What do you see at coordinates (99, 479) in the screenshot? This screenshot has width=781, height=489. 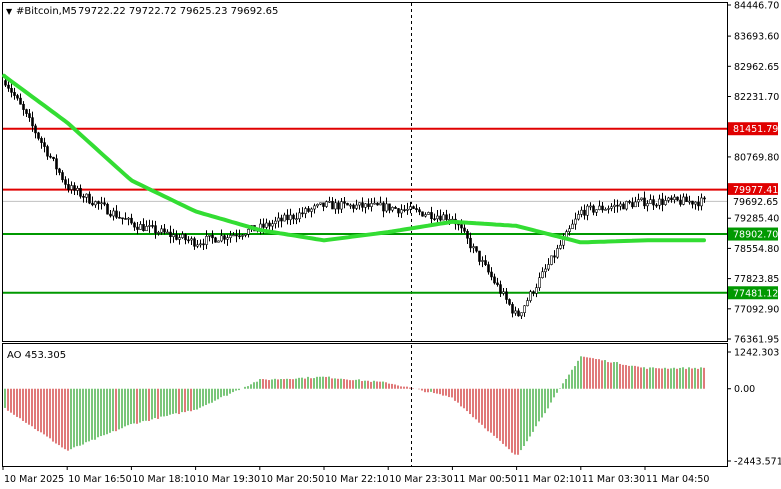 I see `time-tick-label: 10 Mar 16:50` at bounding box center [99, 479].